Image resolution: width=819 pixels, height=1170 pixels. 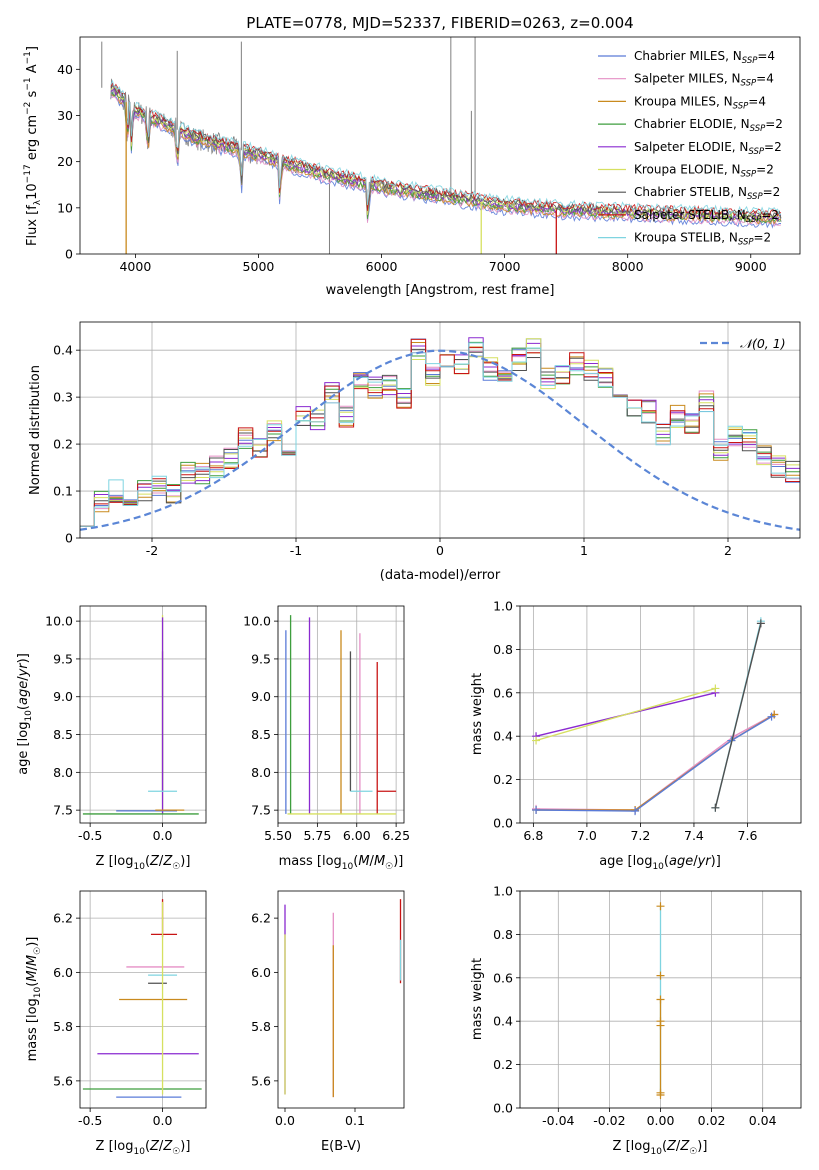 What do you see at coordinates (660, 863) in the screenshot?
I see `x-axis-label: age [log10(age/yr)]` at bounding box center [660, 863].